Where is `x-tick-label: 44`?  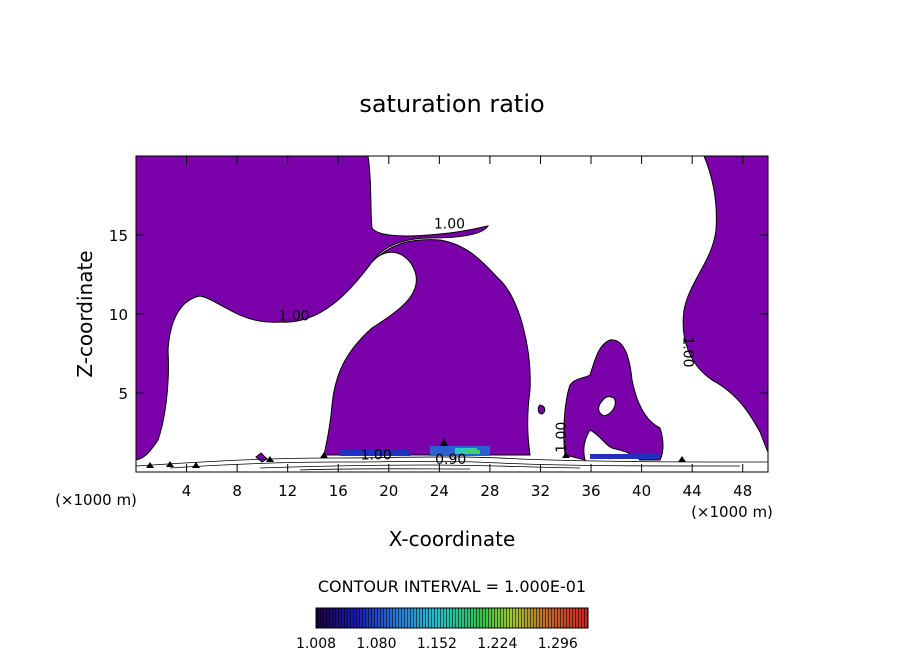 x-tick-label: 44 is located at coordinates (692, 491).